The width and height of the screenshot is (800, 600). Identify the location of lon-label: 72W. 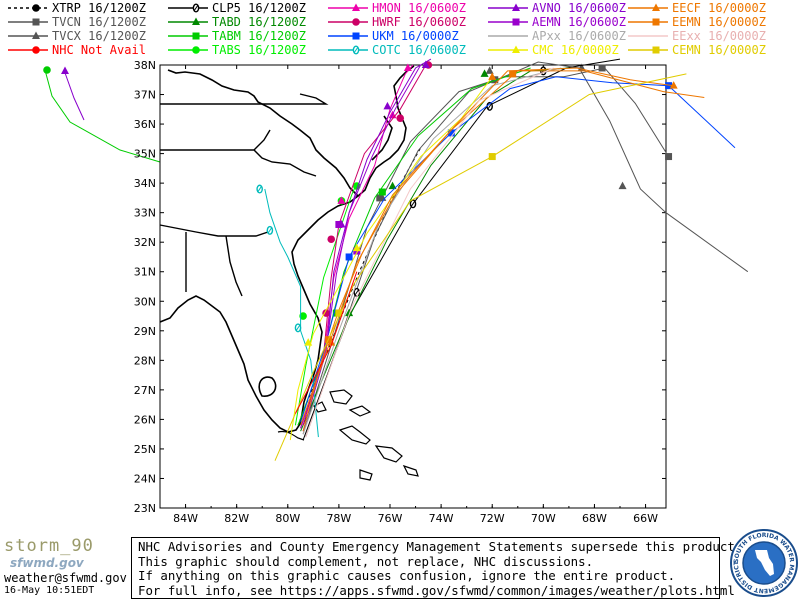
(492, 518).